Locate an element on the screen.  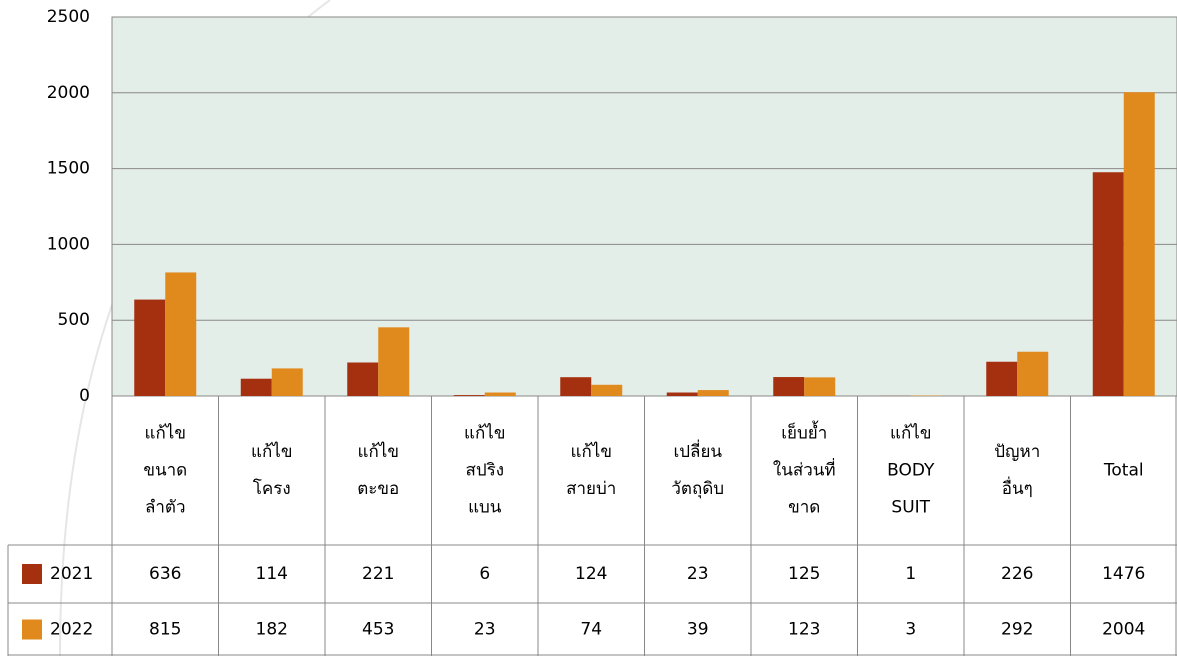
table-value: 815 is located at coordinates (165, 630).